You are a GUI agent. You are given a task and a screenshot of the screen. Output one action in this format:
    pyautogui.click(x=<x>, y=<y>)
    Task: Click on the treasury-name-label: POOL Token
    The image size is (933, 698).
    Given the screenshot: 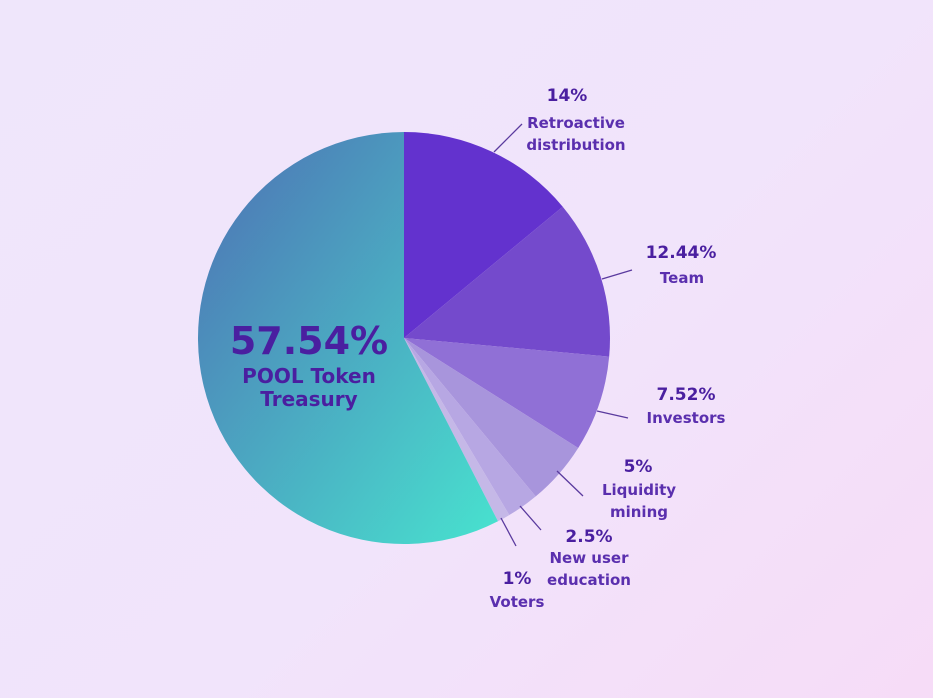 What is the action you would take?
    pyautogui.click(x=309, y=376)
    